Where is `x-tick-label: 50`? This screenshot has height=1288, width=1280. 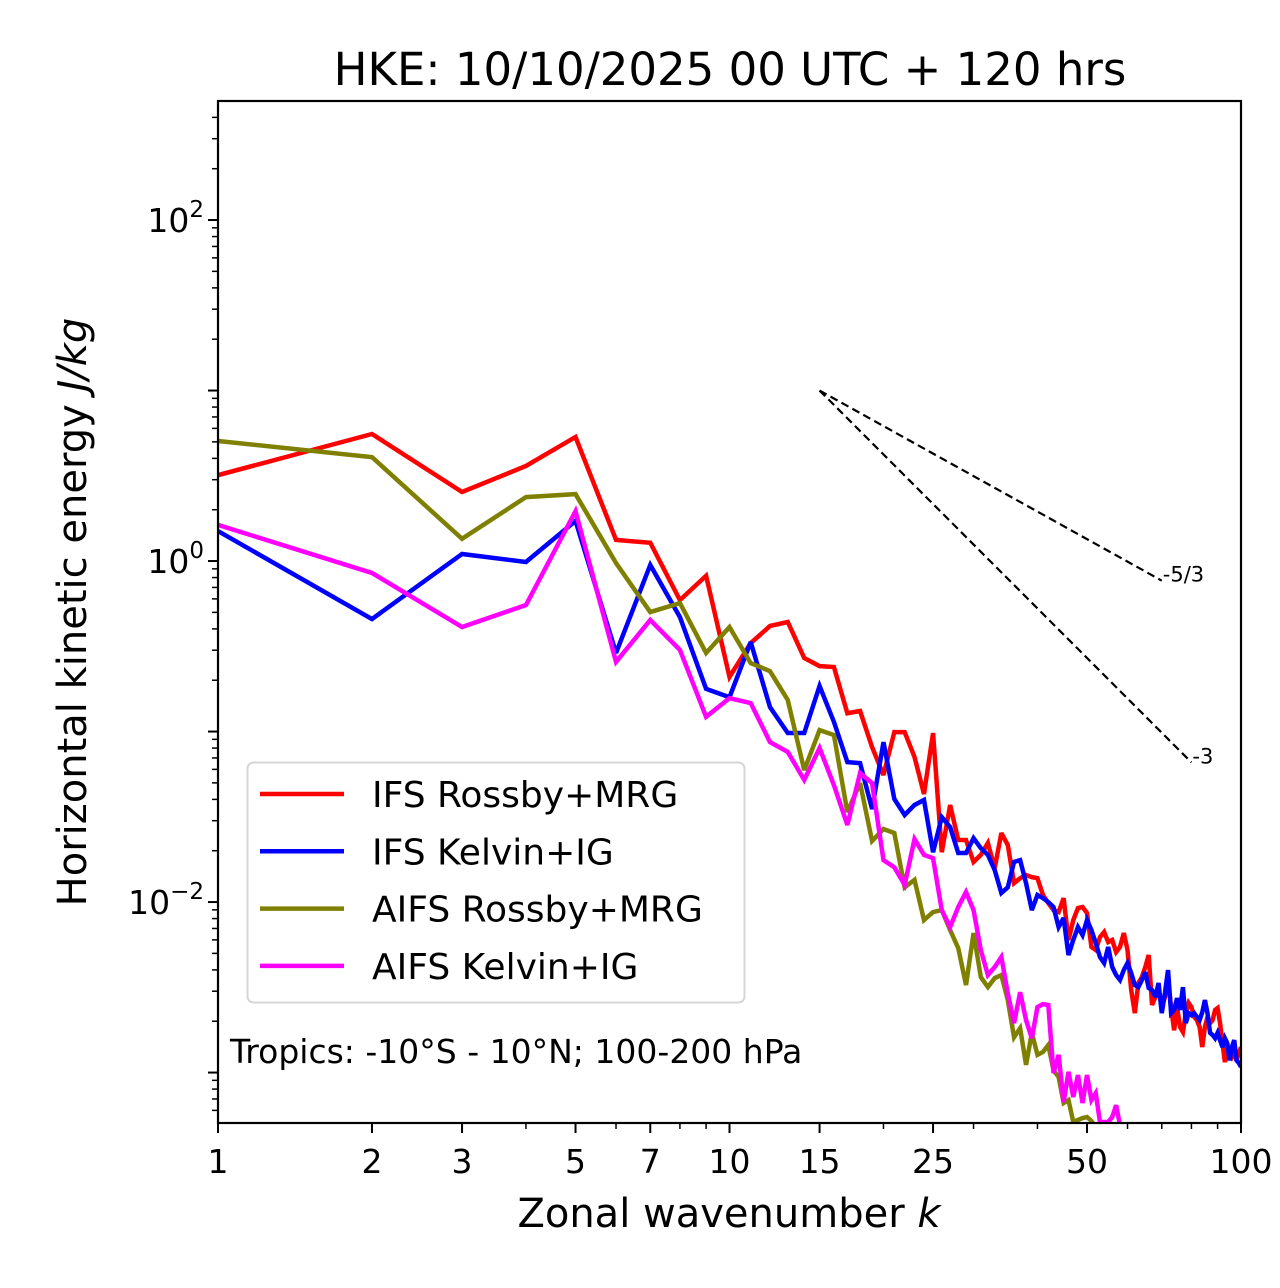
x-tick-label: 50 is located at coordinates (1087, 1161).